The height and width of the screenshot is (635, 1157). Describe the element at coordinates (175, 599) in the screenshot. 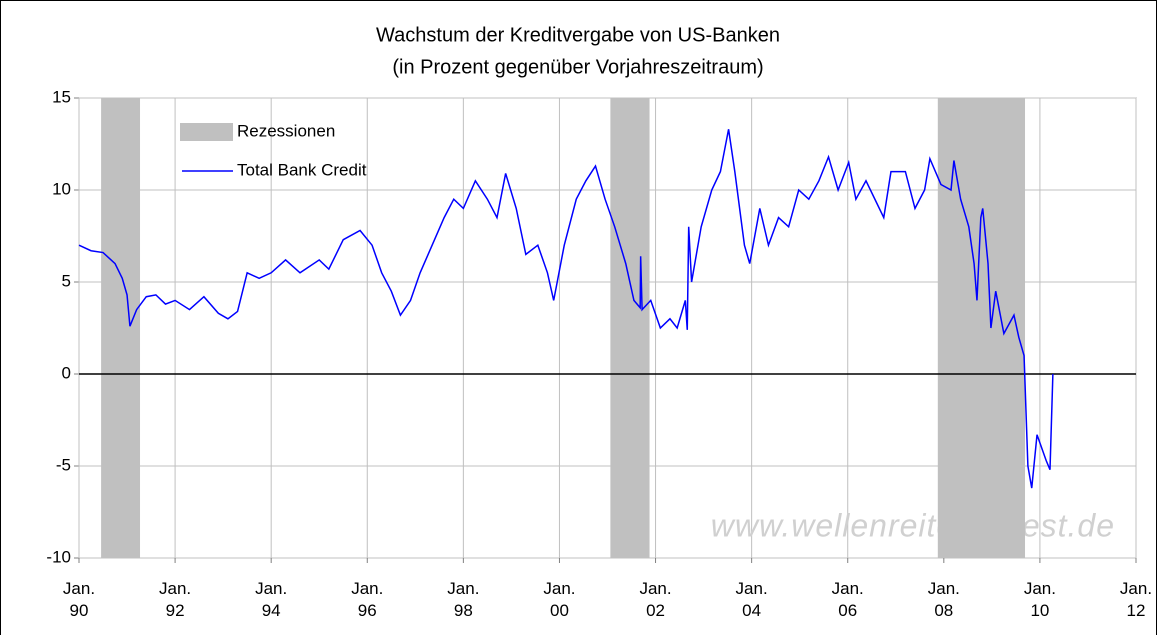

I see `x-tick-label: Jan. 92` at that location.